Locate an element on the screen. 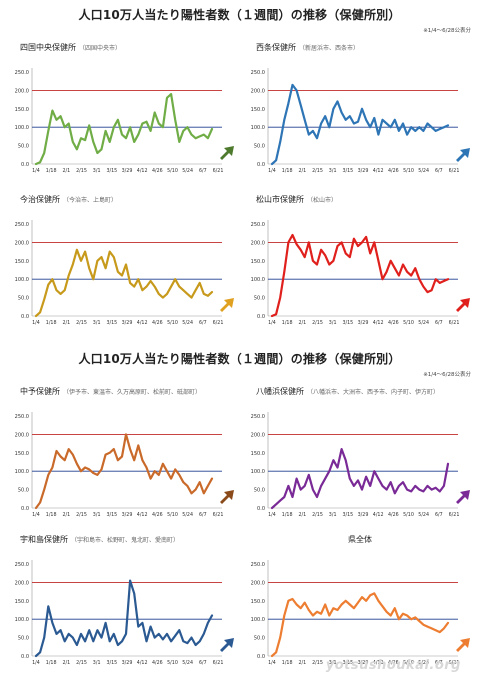  chart-subtitle: （今治市、上島町） is located at coordinates (90, 200).